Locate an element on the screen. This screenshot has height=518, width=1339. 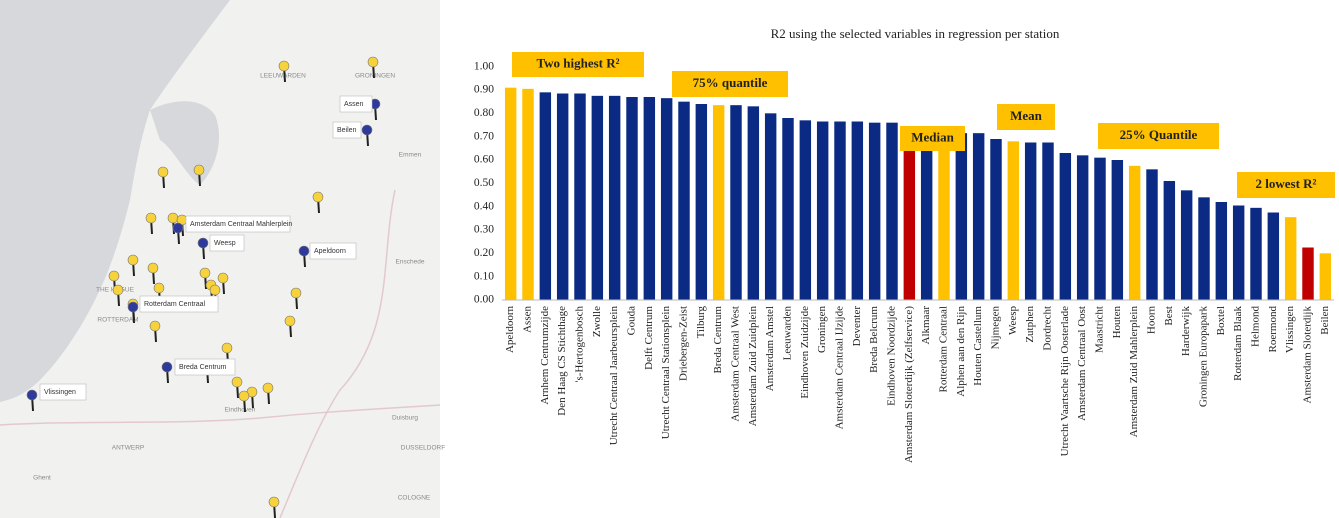
x-tick-label: Alphen aan den Rijn is located at coordinates (961, 351).